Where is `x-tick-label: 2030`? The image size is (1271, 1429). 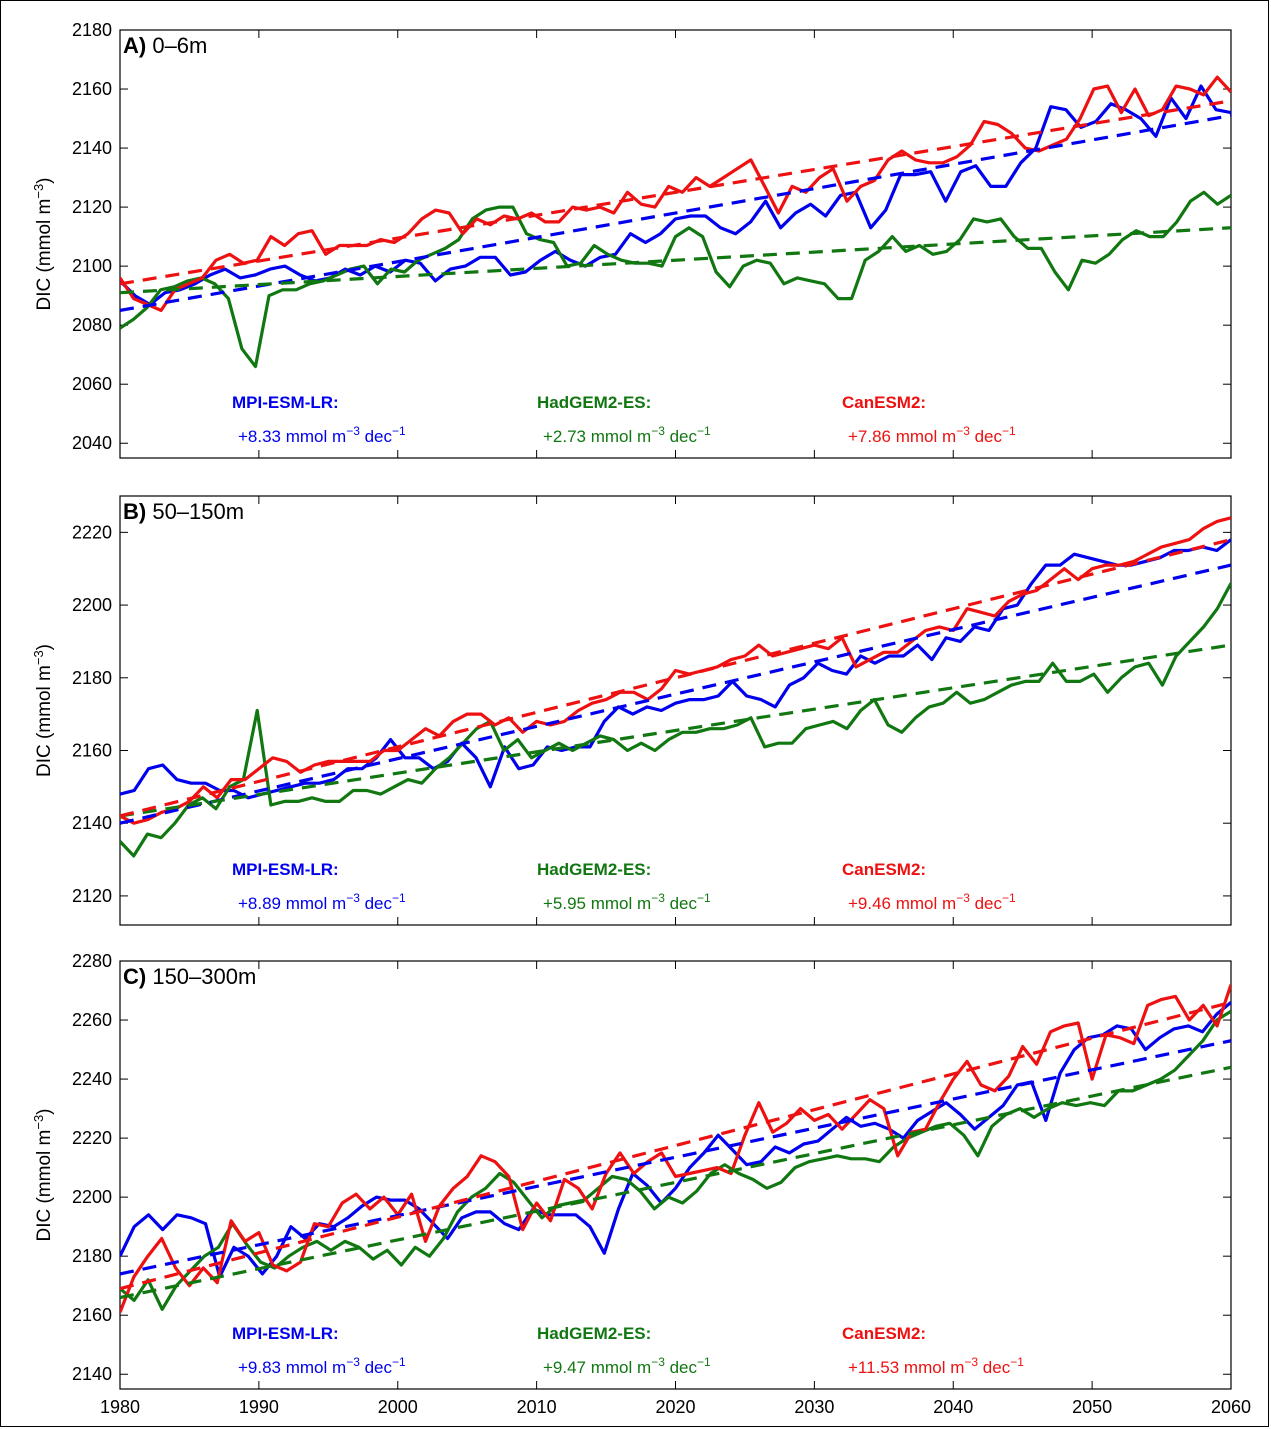 x-tick-label: 2030 is located at coordinates (814, 1407).